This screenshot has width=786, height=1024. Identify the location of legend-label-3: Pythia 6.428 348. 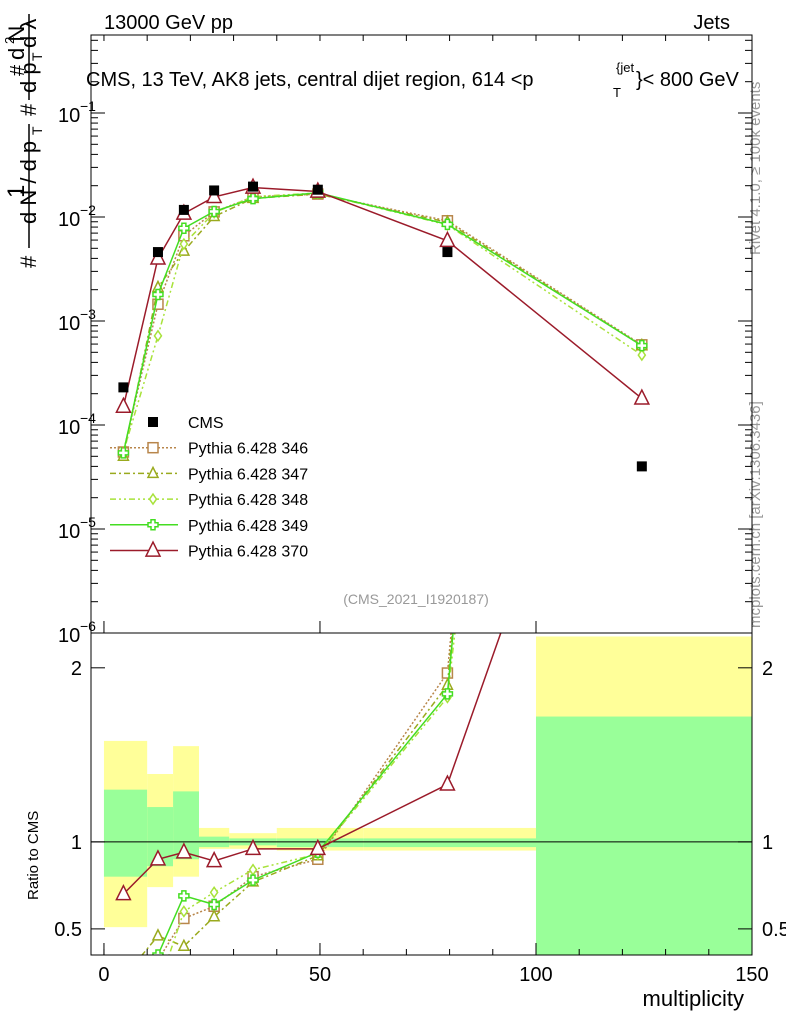
(248, 500).